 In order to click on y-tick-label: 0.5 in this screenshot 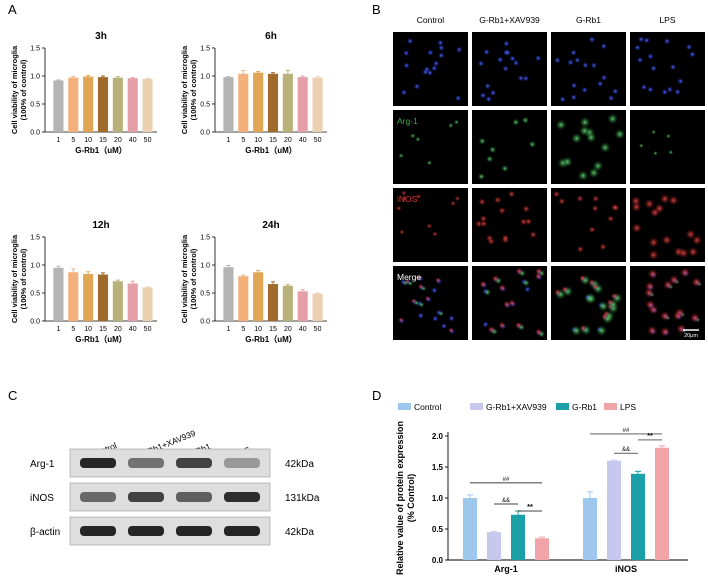, I will do `click(438, 529)`.